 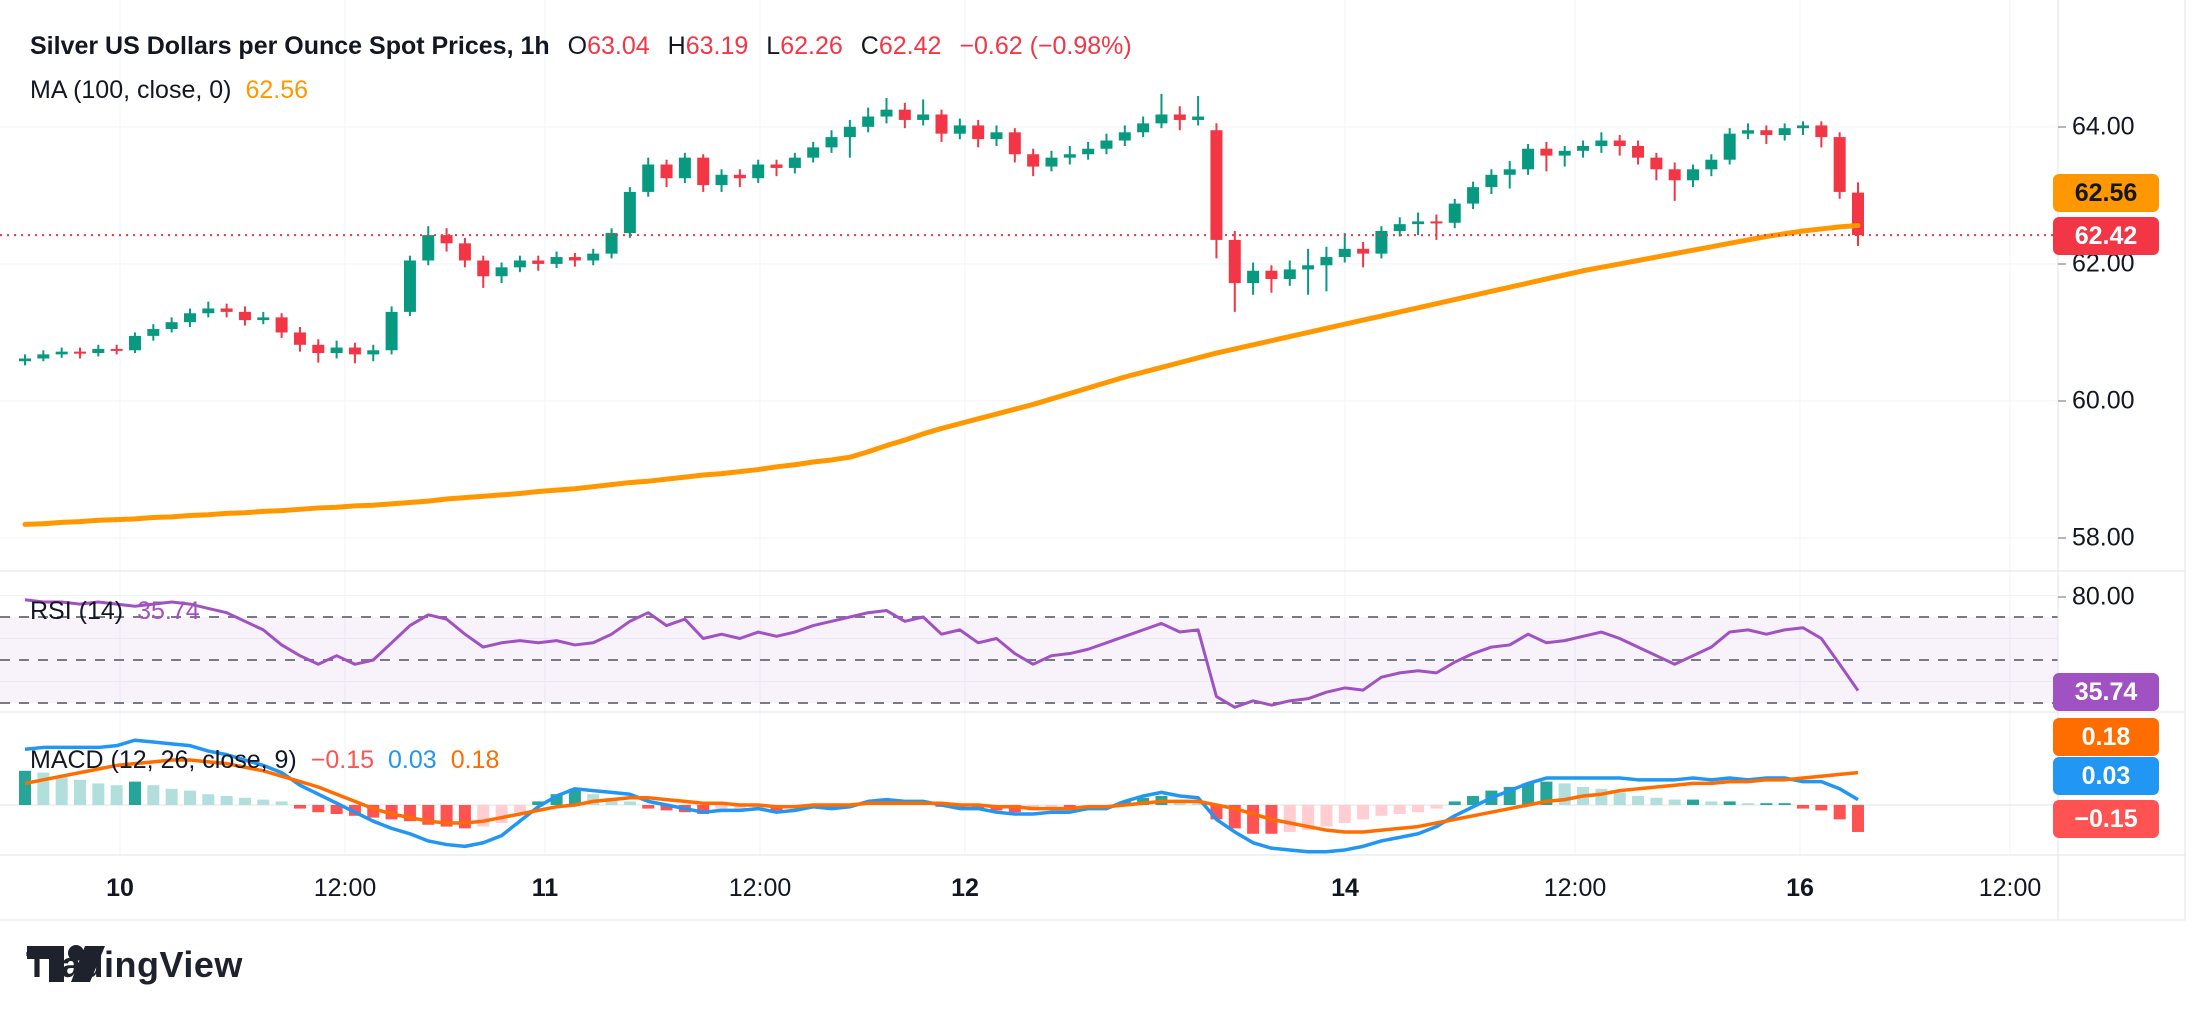 What do you see at coordinates (342, 760) in the screenshot?
I see `macd-hist-value: −0.15` at bounding box center [342, 760].